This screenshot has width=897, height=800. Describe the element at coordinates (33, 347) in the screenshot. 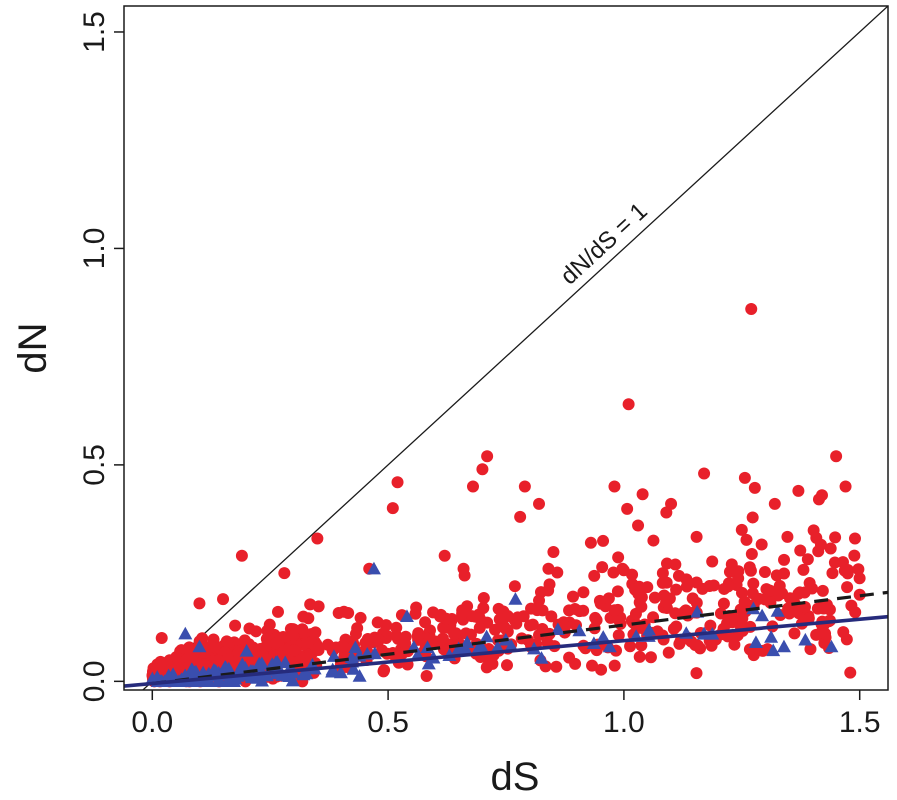

I see `y-axis-title: dN` at that location.